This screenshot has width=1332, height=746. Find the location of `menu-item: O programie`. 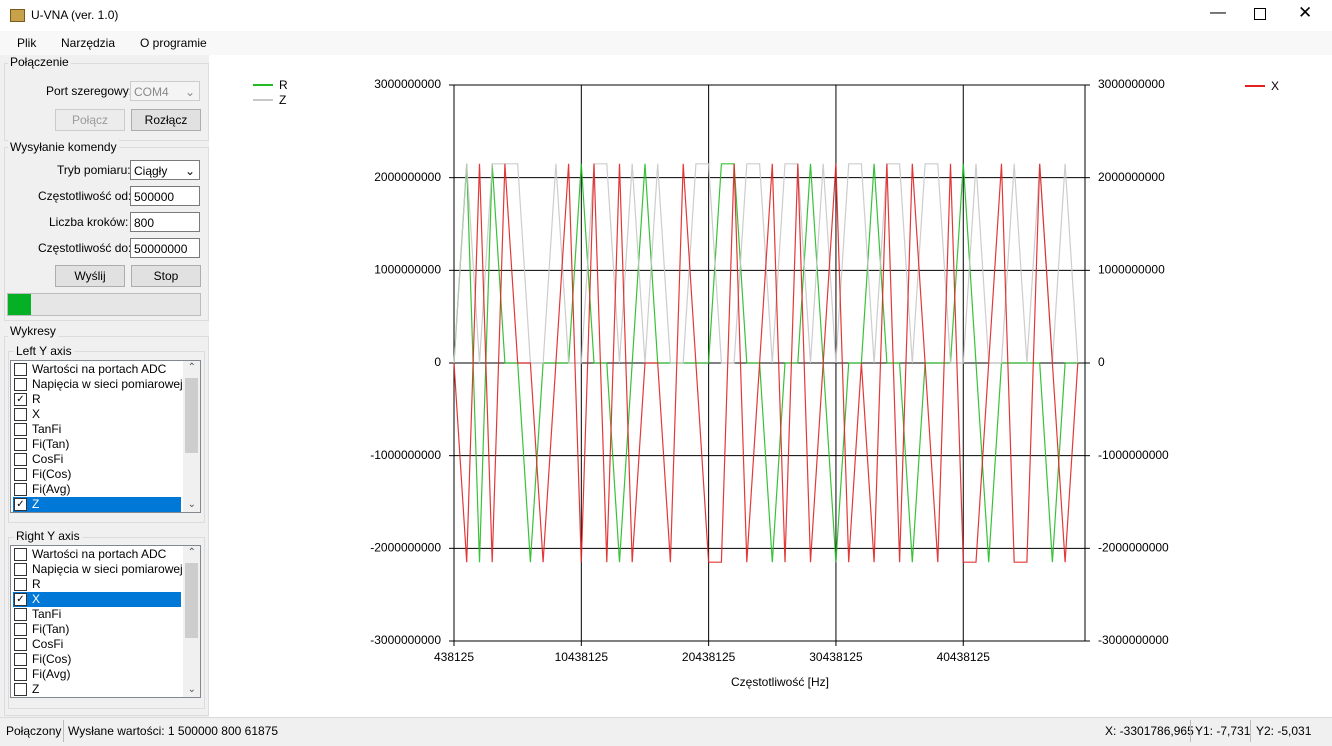

menu-item: O programie is located at coordinates (173, 43).